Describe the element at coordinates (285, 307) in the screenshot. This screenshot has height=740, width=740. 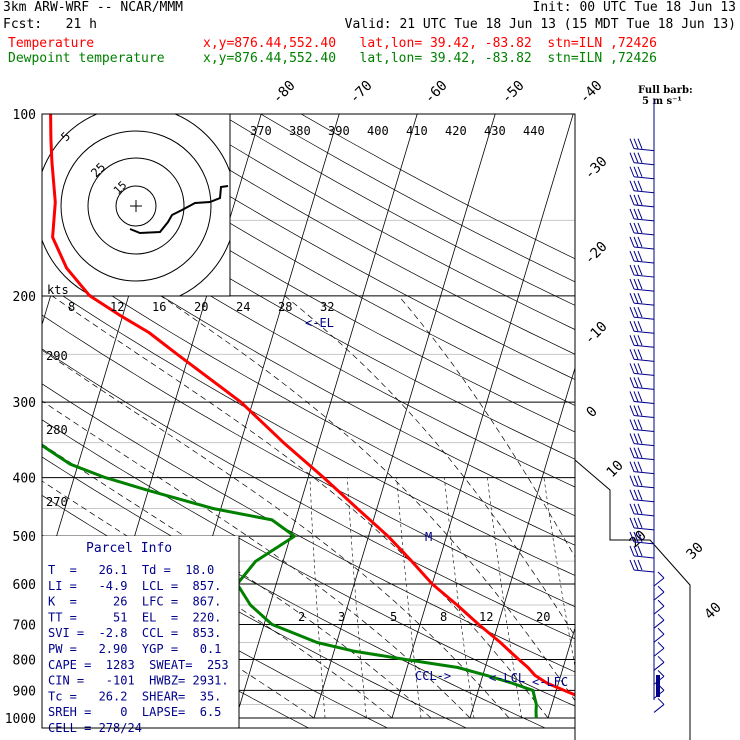
I see `mixing-ratio-top-label: 28` at that location.